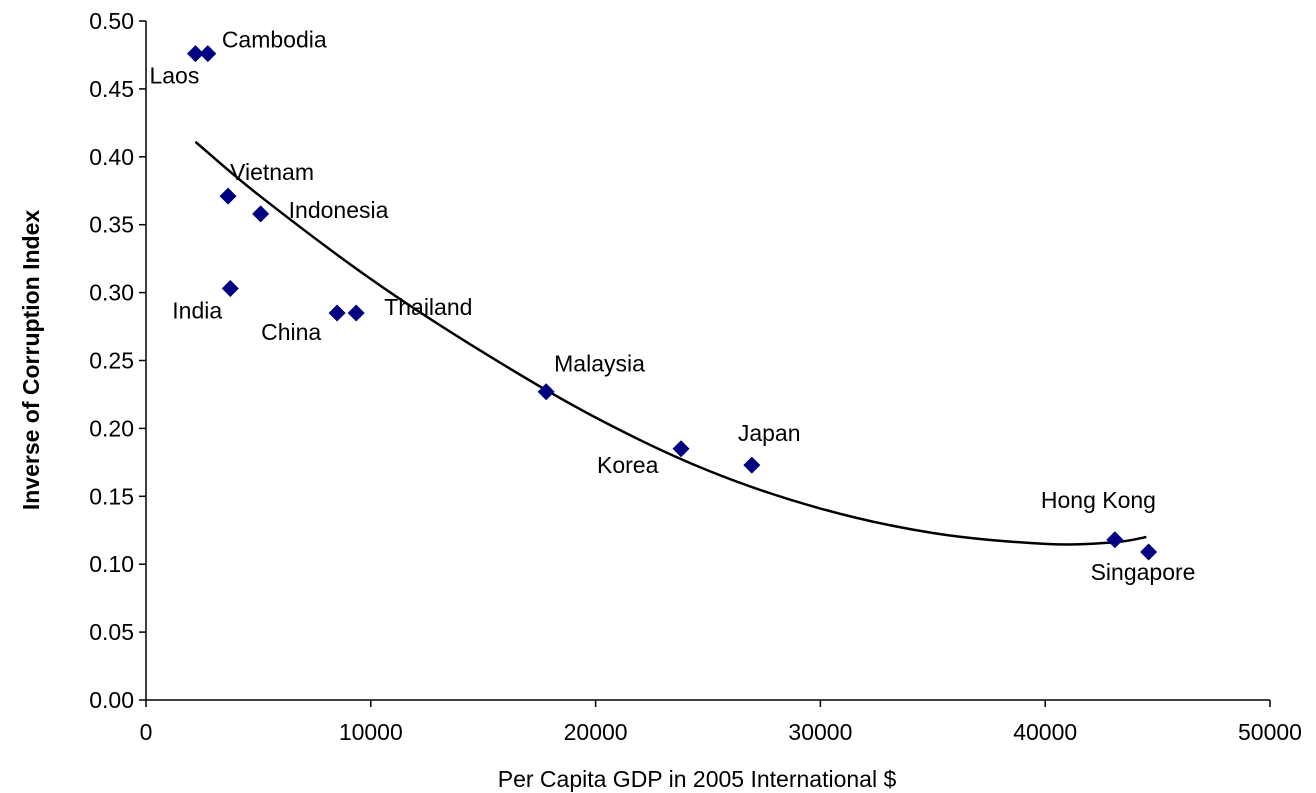 Image resolution: width=1316 pixels, height=793 pixels. I want to click on y-tick-label: 0.30, so click(111, 293).